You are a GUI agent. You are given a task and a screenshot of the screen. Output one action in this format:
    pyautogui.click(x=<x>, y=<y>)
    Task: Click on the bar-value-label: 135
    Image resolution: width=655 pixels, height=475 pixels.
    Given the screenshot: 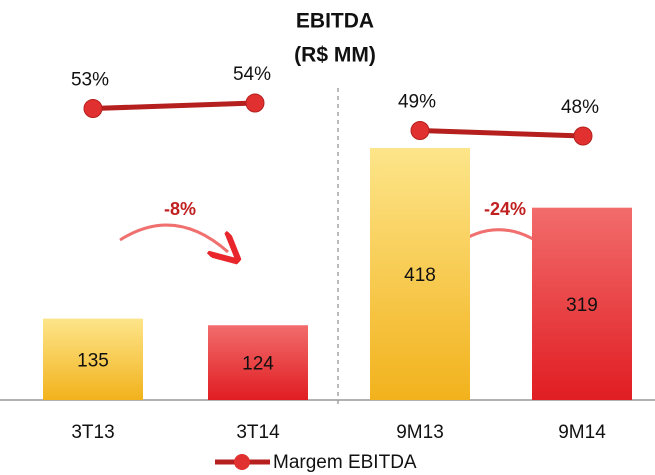 What is the action you would take?
    pyautogui.click(x=93, y=360)
    